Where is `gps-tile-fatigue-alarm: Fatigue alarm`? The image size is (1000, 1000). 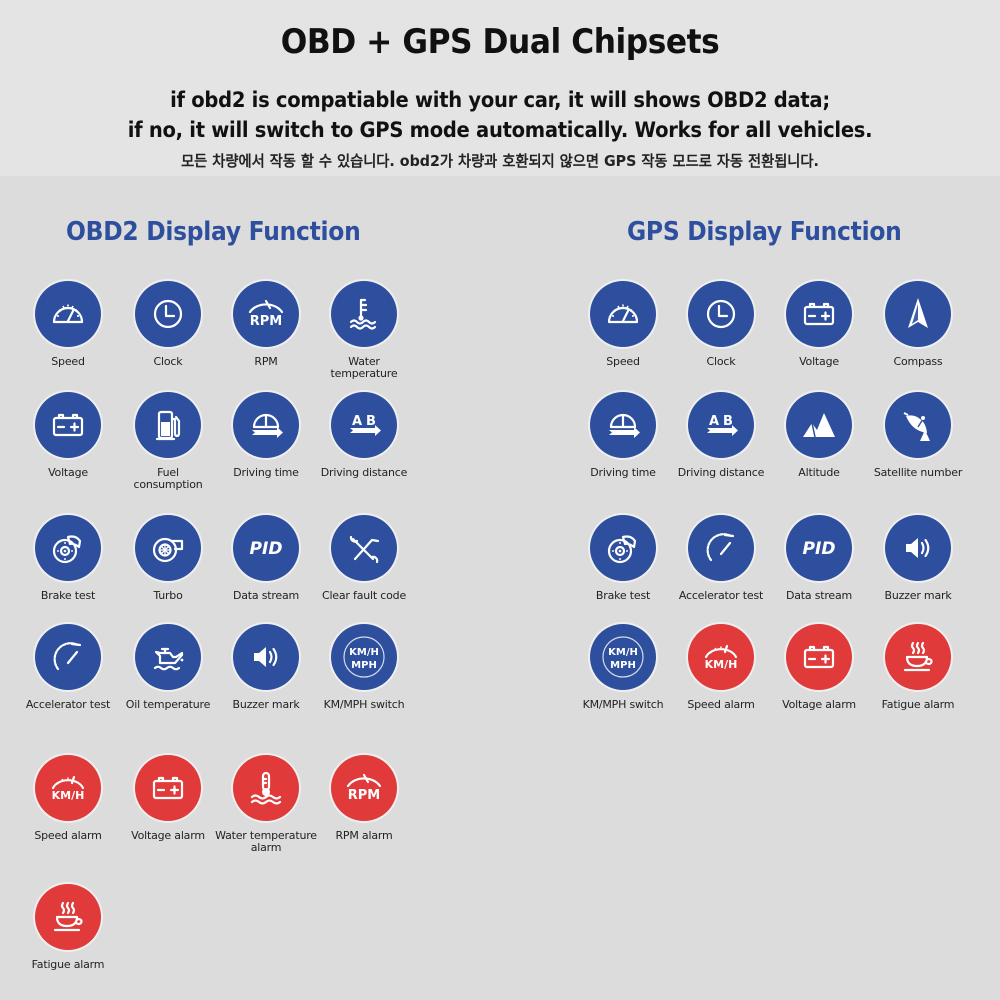 gps-tile-fatigue-alarm: Fatigue alarm is located at coordinates (918, 667).